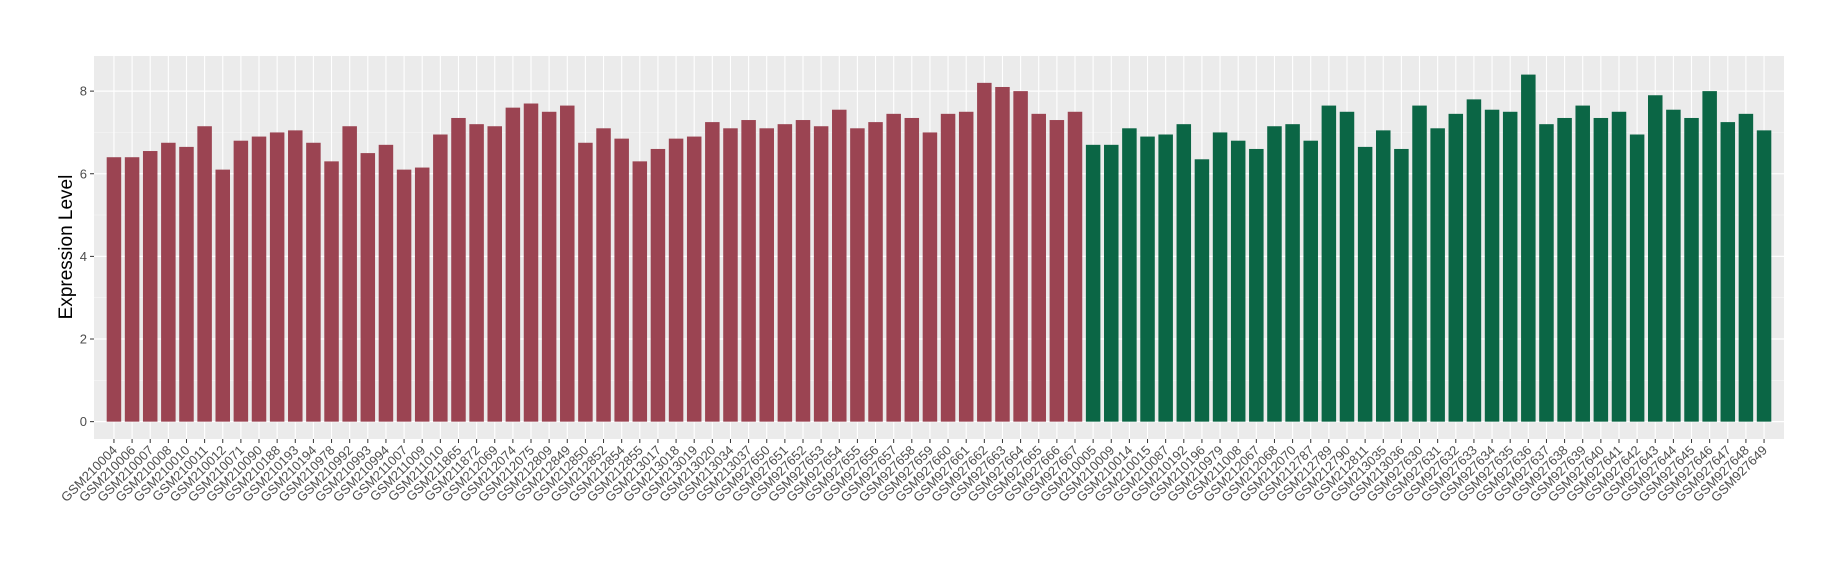 The image size is (1840, 580). Describe the element at coordinates (66, 247) in the screenshot. I see `y-axis-title: Expression Level` at that location.